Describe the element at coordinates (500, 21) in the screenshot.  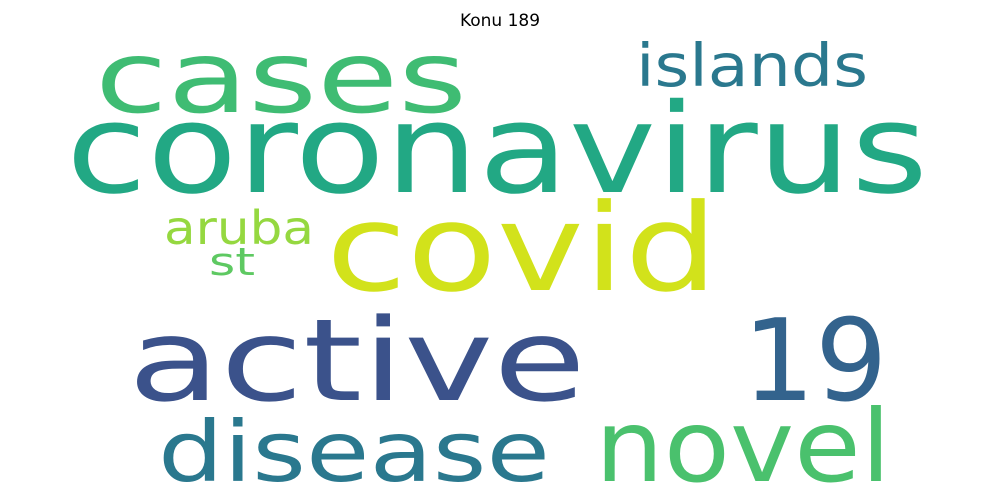
I see `figure-title: Konu 189` at that location.